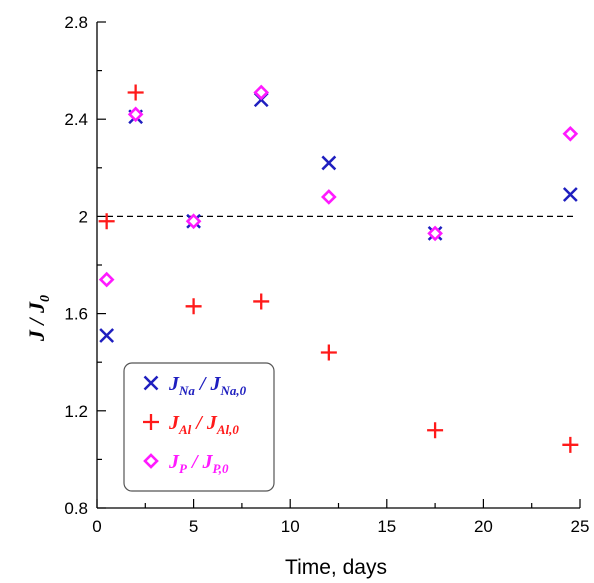 This screenshot has width=594, height=583. What do you see at coordinates (83, 216) in the screenshot?
I see `y-tick-label: 2` at bounding box center [83, 216].